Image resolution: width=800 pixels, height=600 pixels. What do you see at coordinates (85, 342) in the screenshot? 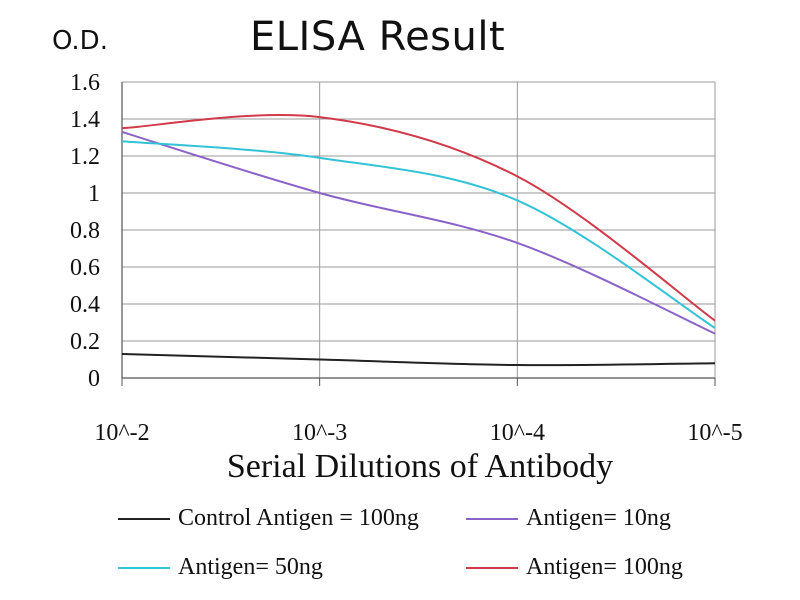
I see `y-tick-label: 0.2` at bounding box center [85, 342].